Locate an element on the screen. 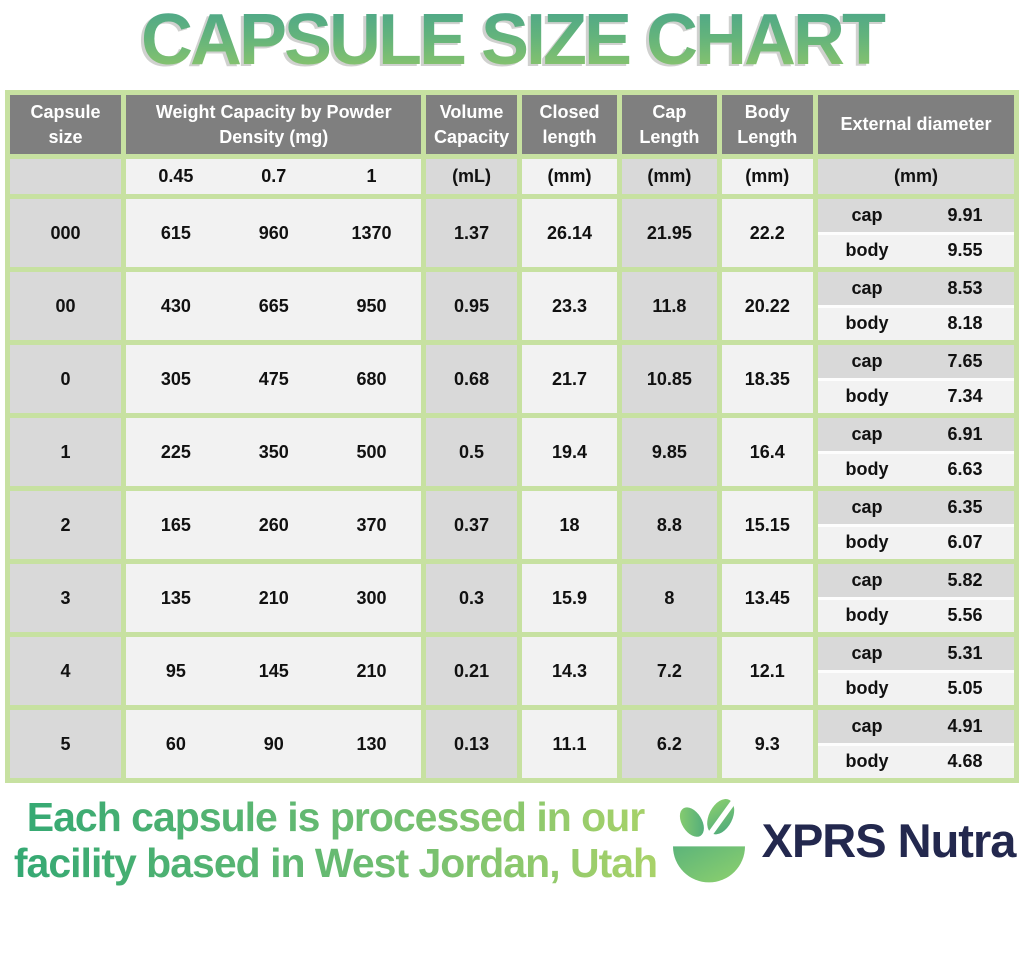 The image size is (1024, 970). external-diameter-cell: cap 5.31 body 5.05 is located at coordinates (916, 671).